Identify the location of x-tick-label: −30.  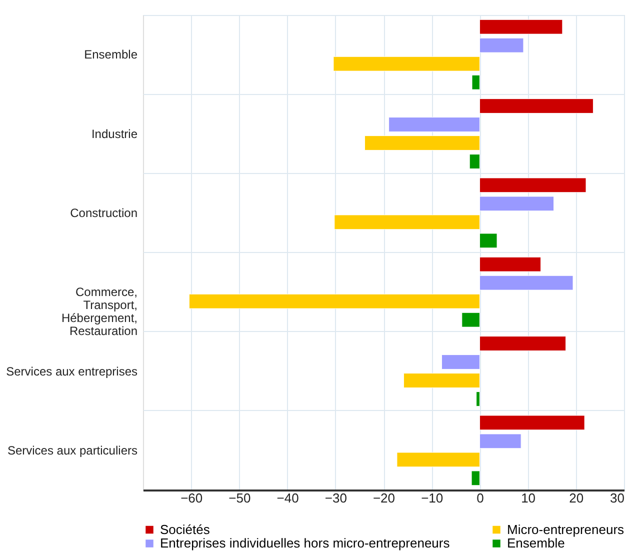
(335, 498).